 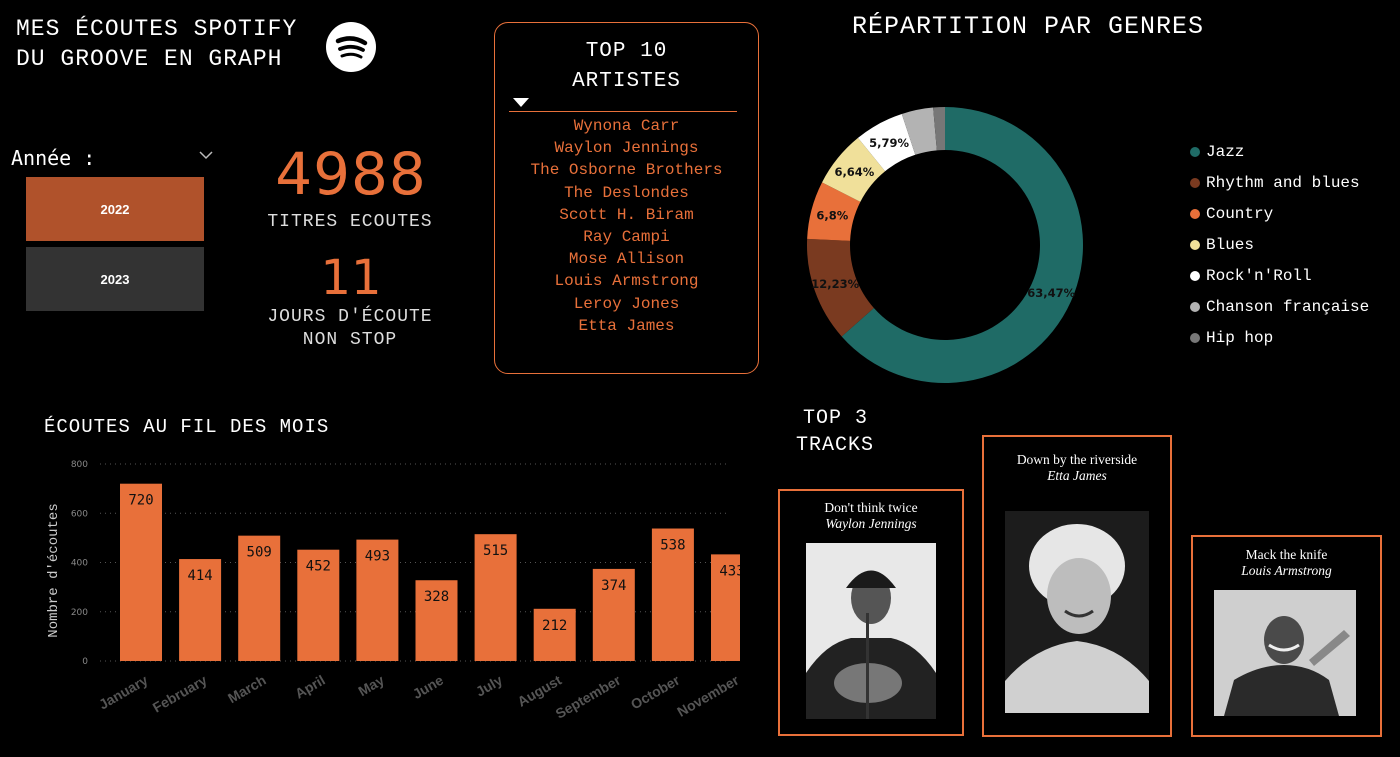 What do you see at coordinates (1279, 310) in the screenshot?
I see `legend-item: Chanson française` at bounding box center [1279, 310].